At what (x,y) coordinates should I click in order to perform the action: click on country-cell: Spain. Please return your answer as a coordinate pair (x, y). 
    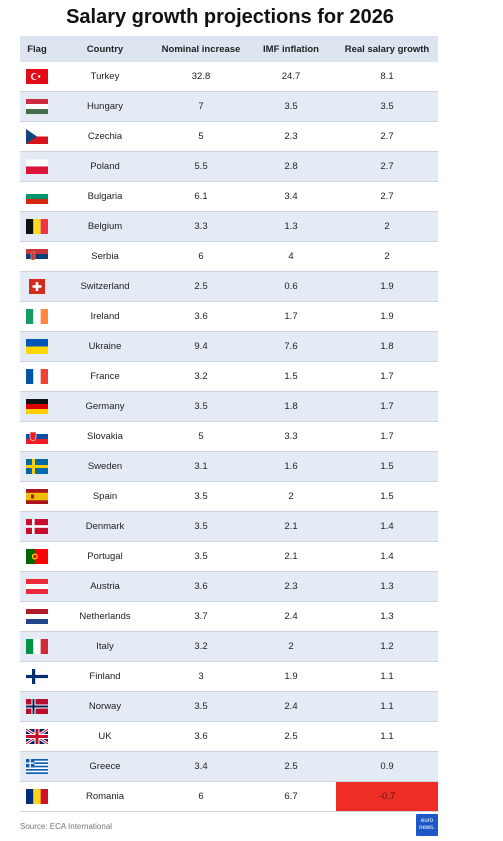
    Looking at the image, I should click on (105, 496).